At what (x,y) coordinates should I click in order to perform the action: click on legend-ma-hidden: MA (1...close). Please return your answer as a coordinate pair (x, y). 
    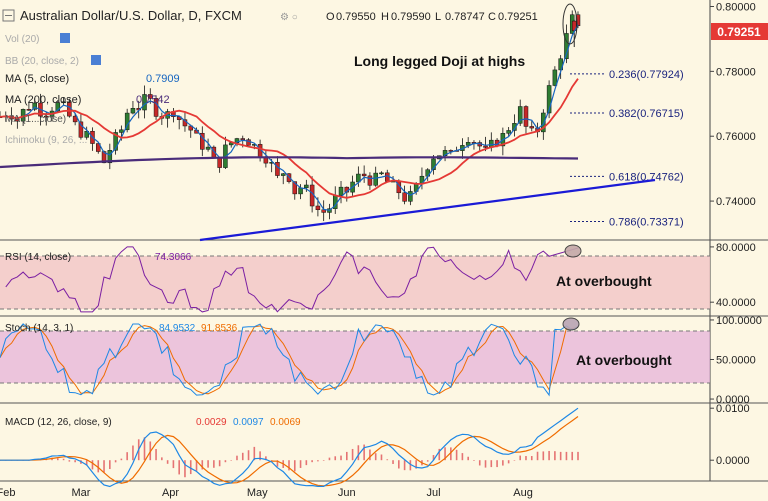
    Looking at the image, I should click on (35, 119).